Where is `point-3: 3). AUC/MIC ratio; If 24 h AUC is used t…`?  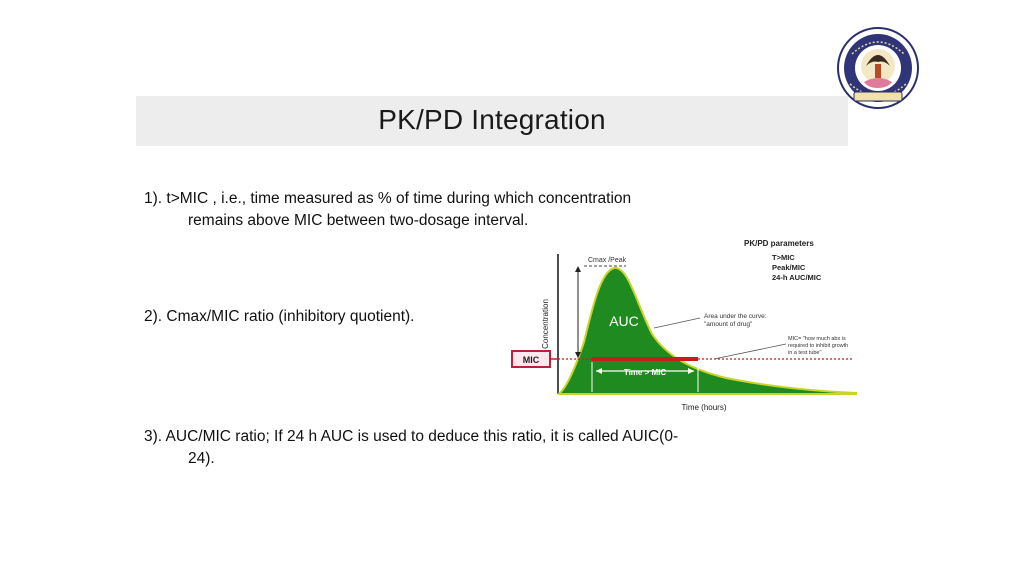 point-3: 3). AUC/MIC ratio; If 24 h AUC is used t… is located at coordinates (494, 448).